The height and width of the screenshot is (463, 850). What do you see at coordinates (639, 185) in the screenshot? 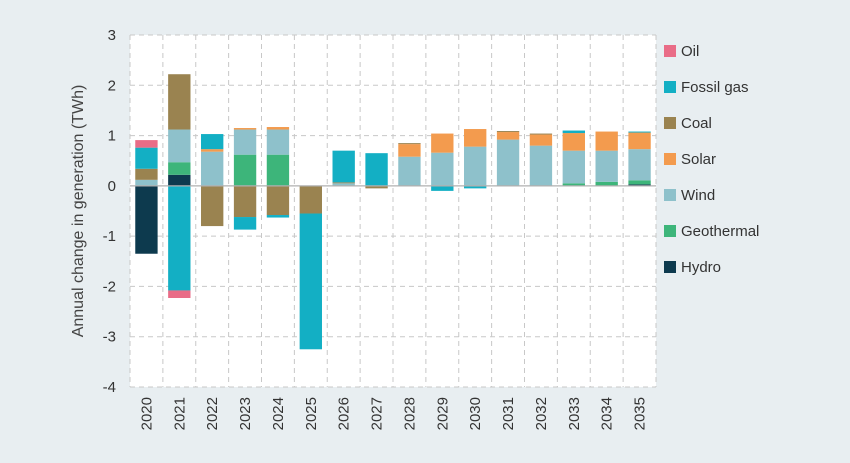
I see `bar-segment-hydro-2035` at bounding box center [639, 185].